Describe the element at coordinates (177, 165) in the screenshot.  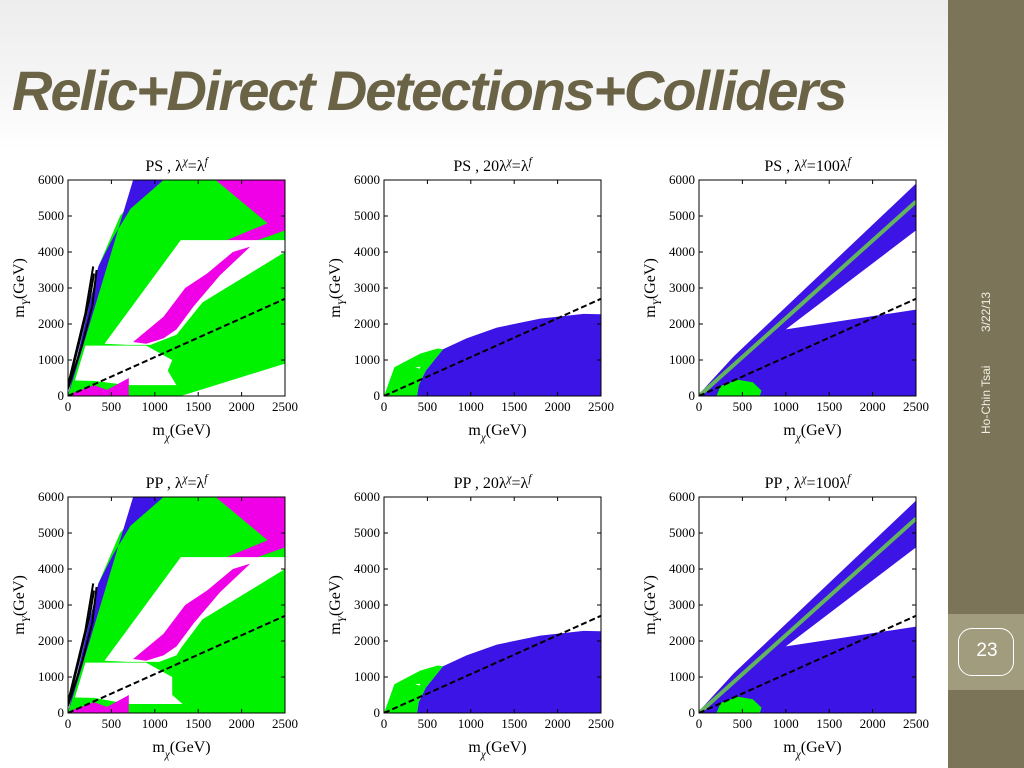
I see `chart-title: PS , λχ=λf` at that location.